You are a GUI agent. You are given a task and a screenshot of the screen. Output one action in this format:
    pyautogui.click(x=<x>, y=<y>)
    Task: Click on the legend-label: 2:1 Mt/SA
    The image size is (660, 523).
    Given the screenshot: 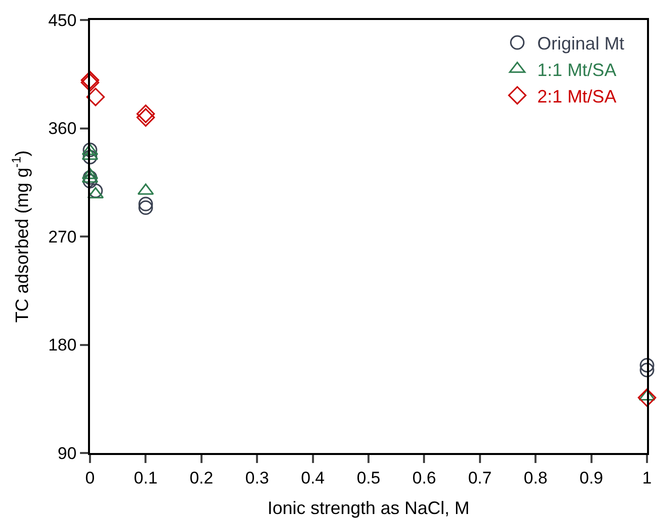 What is the action you would take?
    pyautogui.click(x=576, y=96)
    